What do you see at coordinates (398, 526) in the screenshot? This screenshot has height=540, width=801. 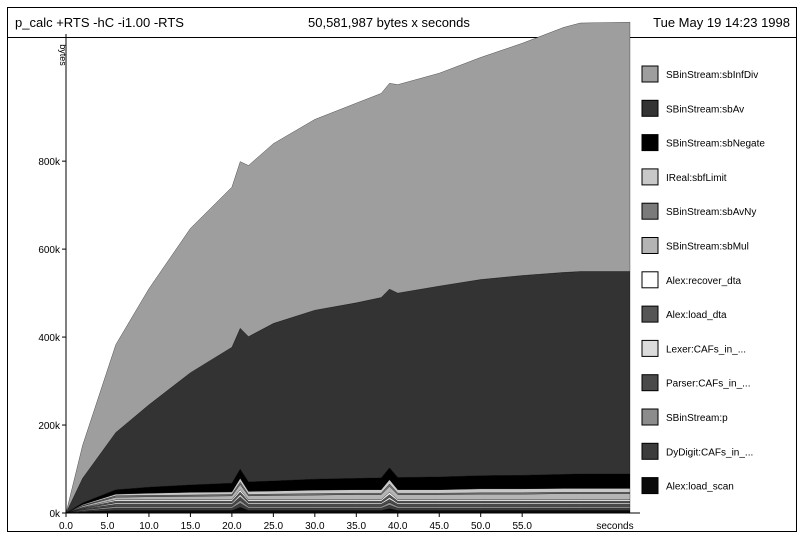 I see `x-tick-label: 40.0` at bounding box center [398, 526].